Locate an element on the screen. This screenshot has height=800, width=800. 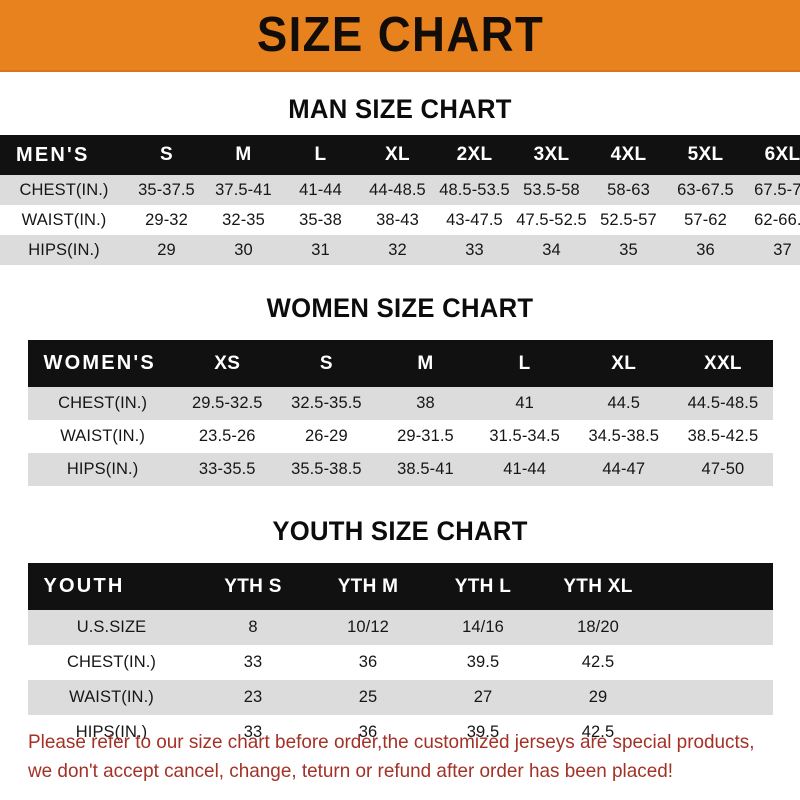
men-column-header: XL is located at coordinates (397, 154).